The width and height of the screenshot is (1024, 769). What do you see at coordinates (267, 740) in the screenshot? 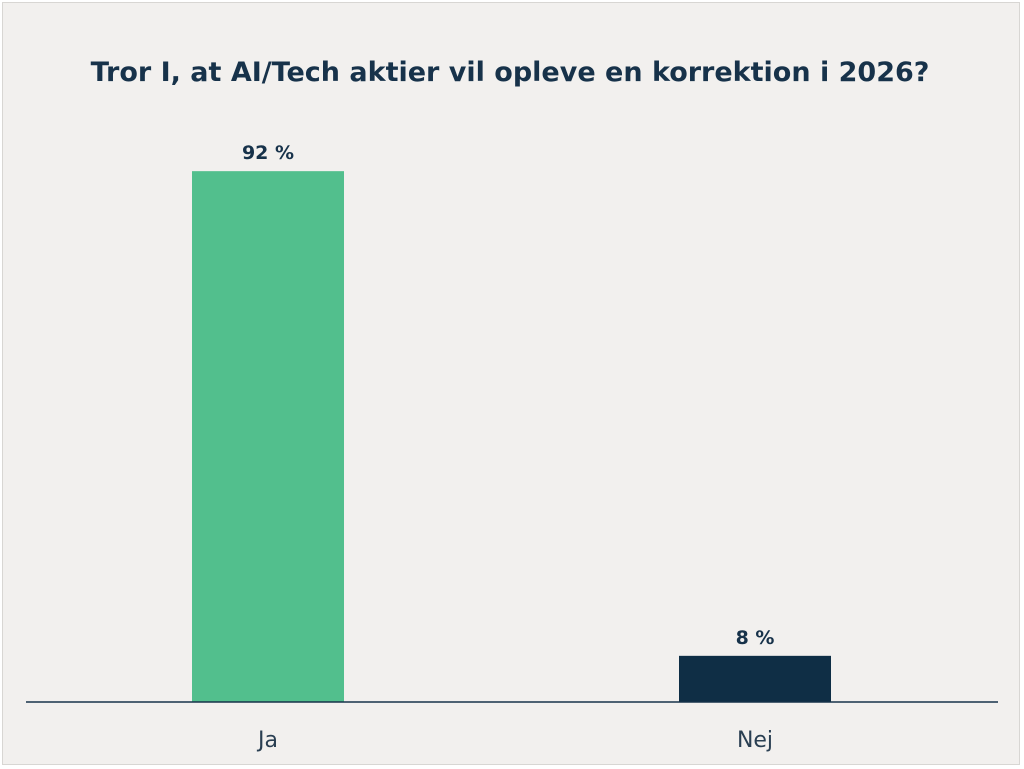
I see `category-label-ja: Ja` at bounding box center [267, 740].